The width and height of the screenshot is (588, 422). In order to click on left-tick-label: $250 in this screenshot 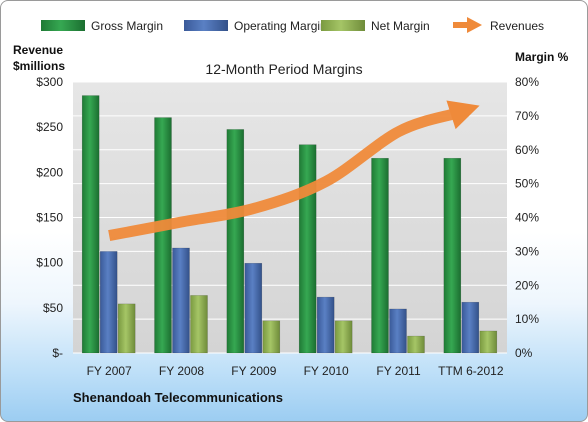, I will do `click(49, 127)`.